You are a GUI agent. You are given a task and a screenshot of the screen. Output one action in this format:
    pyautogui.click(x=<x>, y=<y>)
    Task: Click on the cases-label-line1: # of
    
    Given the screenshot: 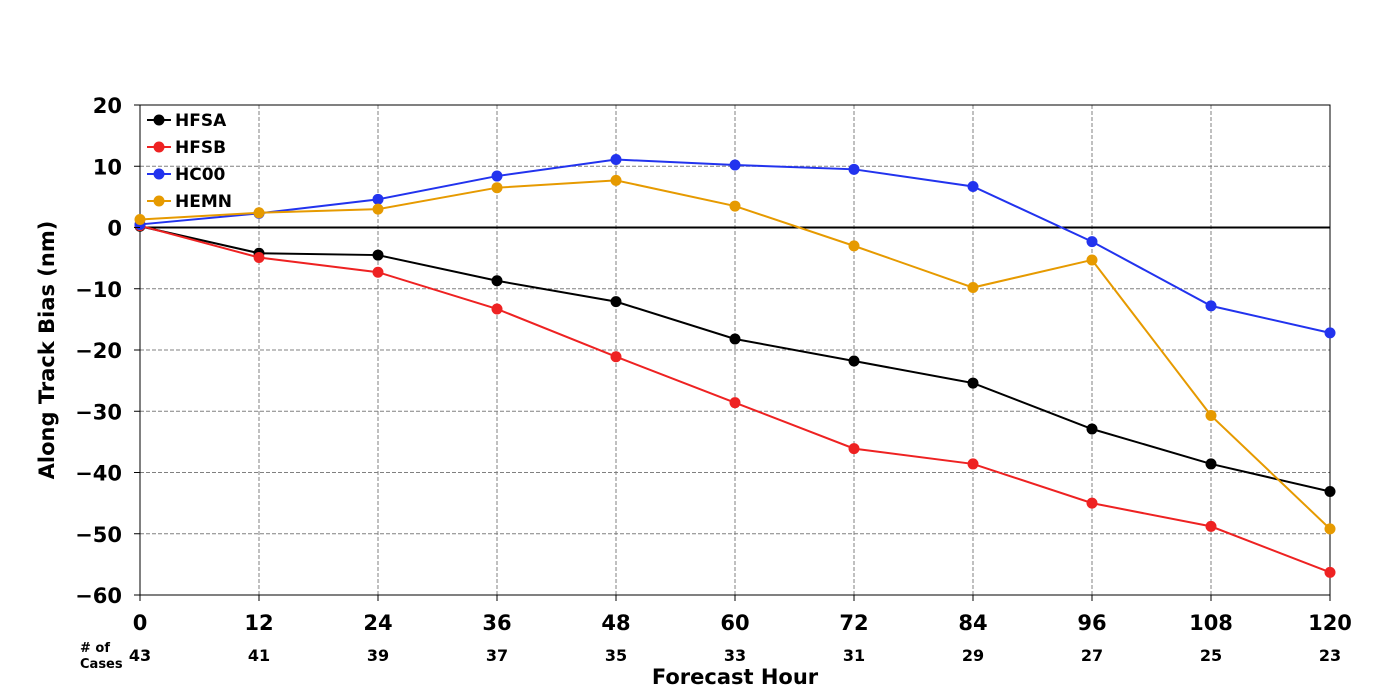 What is the action you would take?
    pyautogui.click(x=95, y=648)
    